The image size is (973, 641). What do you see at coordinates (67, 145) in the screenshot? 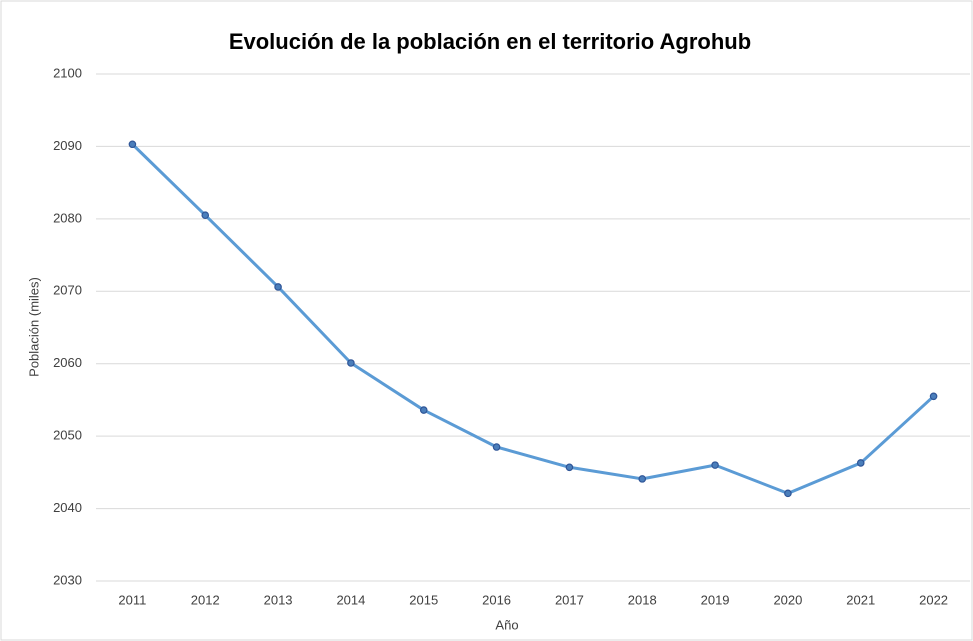
I see `y-tick-label: 2090` at bounding box center [67, 145].